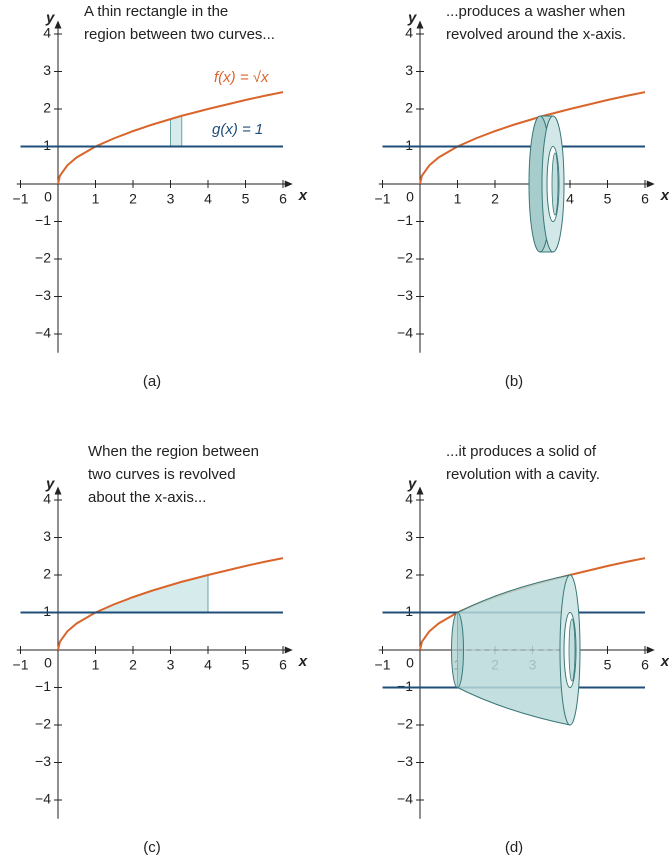 Image resolution: width=669 pixels, height=860 pixels. Describe the element at coordinates (152, 381) in the screenshot. I see `caption: (a)` at that location.